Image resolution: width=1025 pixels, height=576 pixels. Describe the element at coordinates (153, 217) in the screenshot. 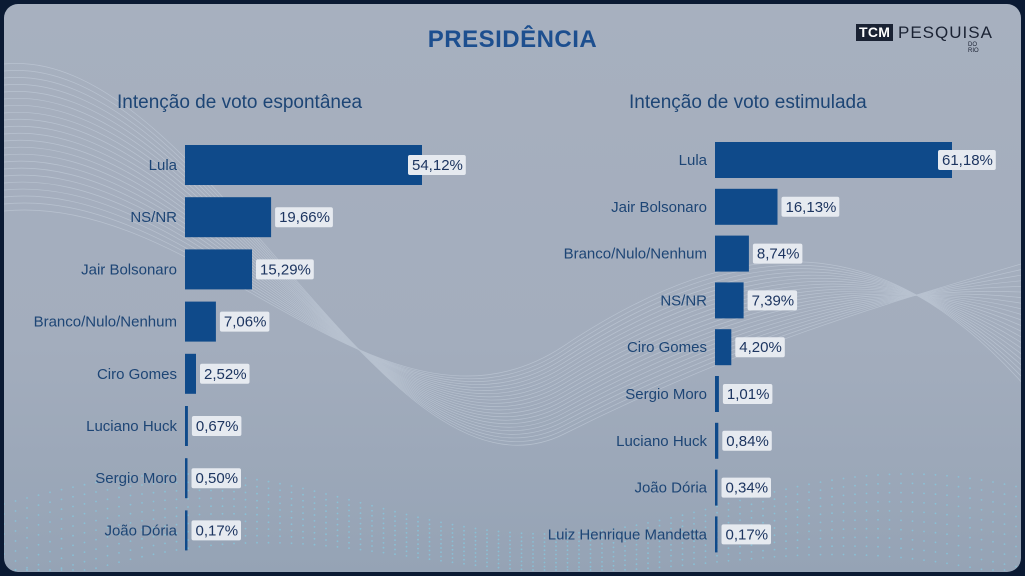

I see `category-label-spontaneous-1: NS/NR` at that location.